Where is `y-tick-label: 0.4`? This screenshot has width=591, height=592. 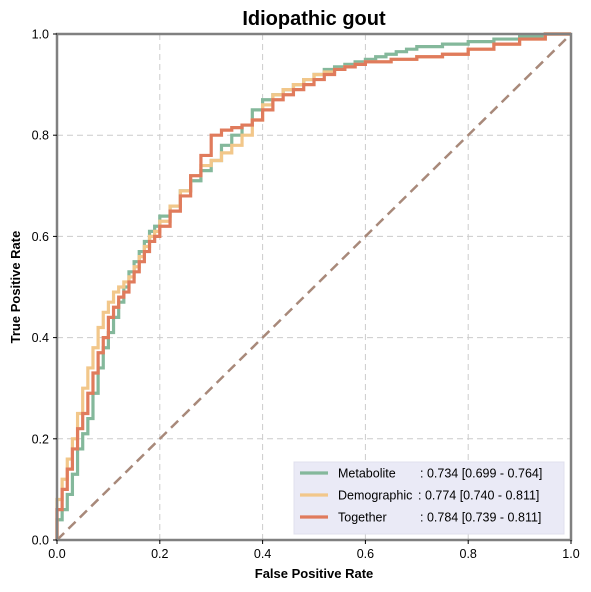
y-tick-label: 0.4 is located at coordinates (40, 338).